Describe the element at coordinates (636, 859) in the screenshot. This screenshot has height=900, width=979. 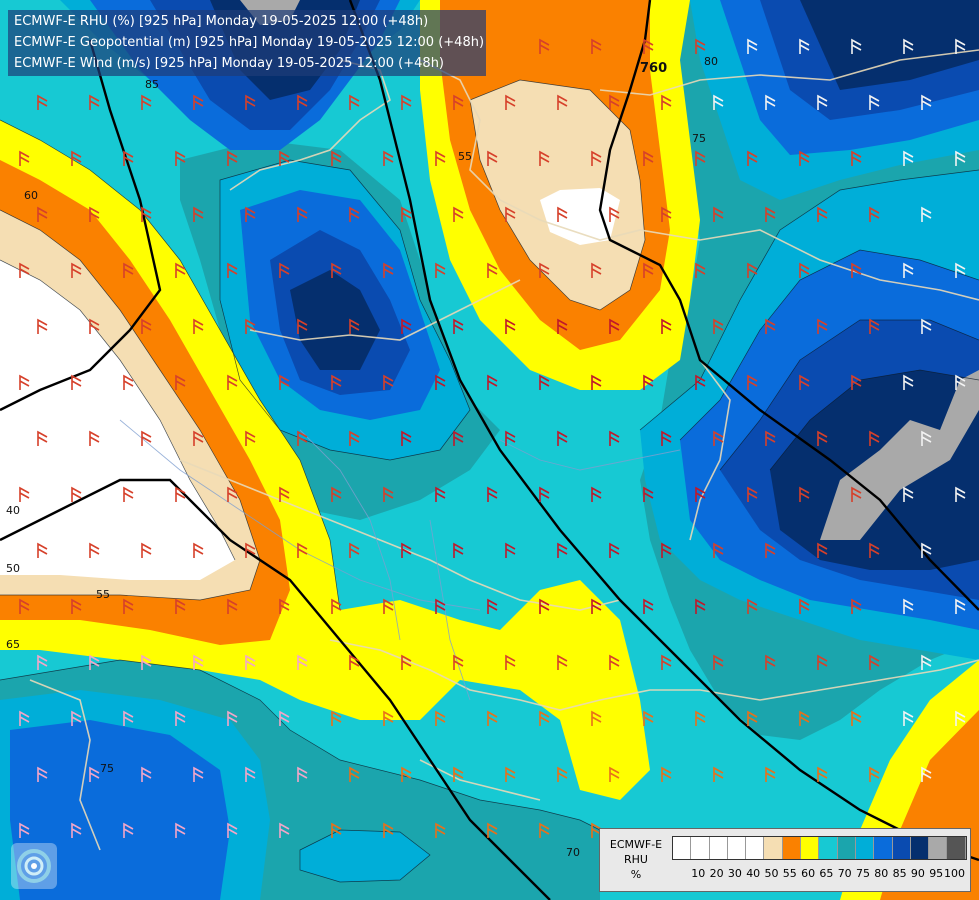
I see `legend-title: ECMWF-E RHU %` at that location.